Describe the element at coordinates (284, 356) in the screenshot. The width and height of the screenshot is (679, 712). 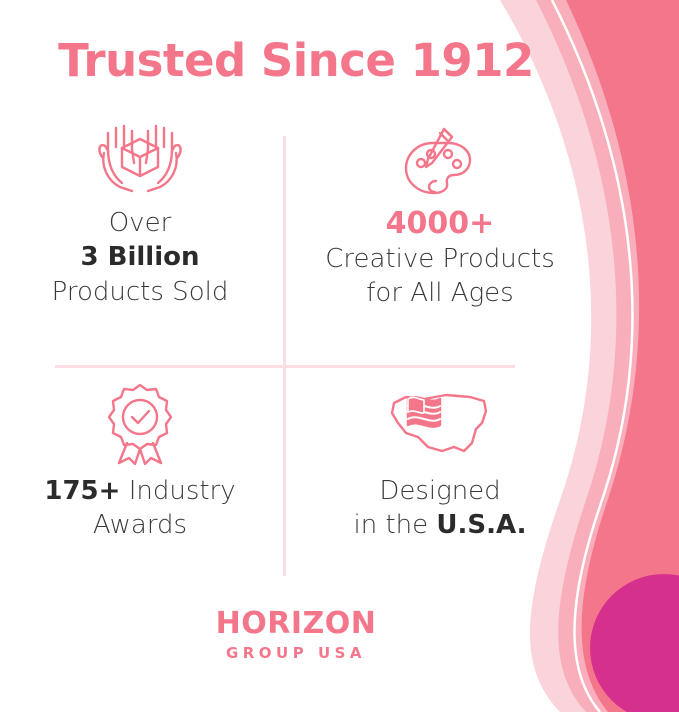
I see `vertical-divider` at that location.